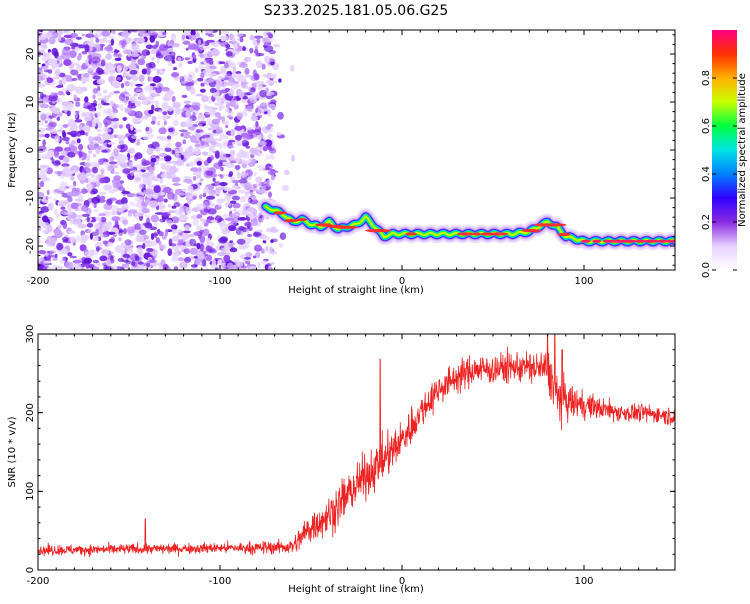  What do you see at coordinates (706, 126) in the screenshot?
I see `colorbar-tick-label: 0.6` at bounding box center [706, 126].